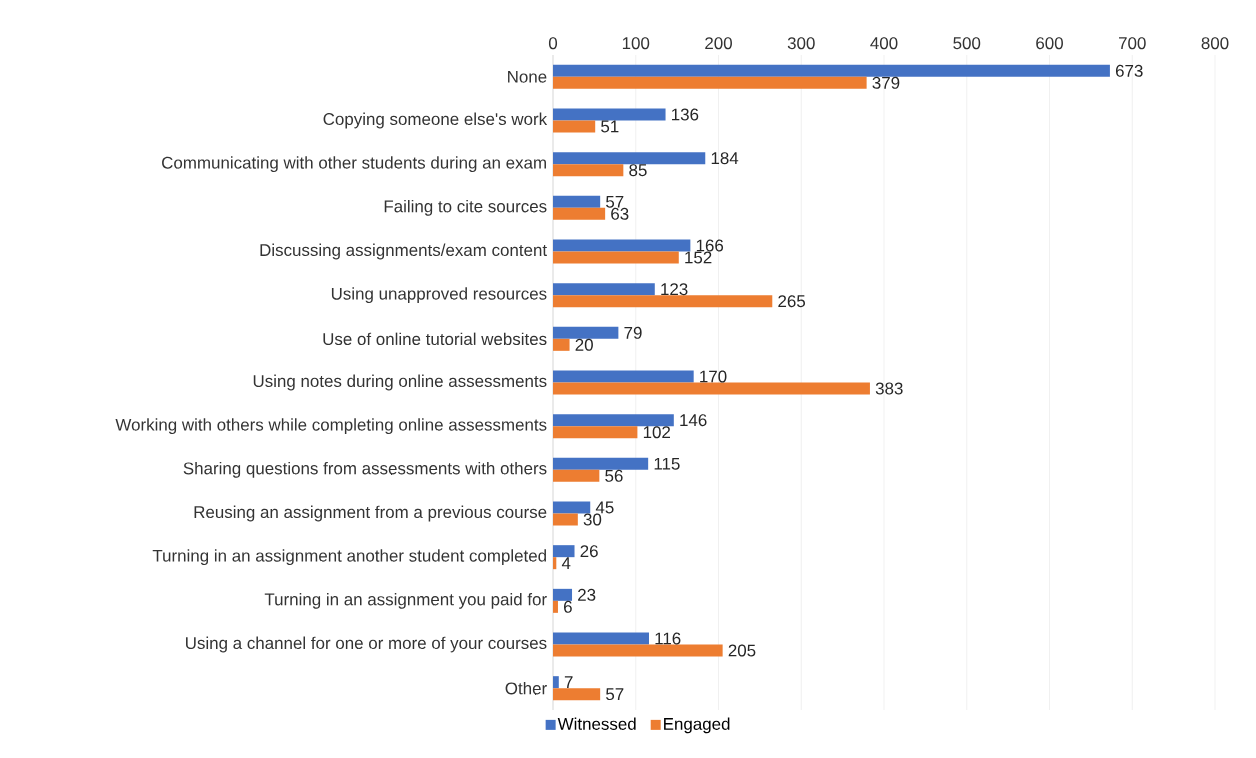 The height and width of the screenshot is (758, 1256). Describe the element at coordinates (636, 43) in the screenshot. I see `x-tick-label: 100` at that location.